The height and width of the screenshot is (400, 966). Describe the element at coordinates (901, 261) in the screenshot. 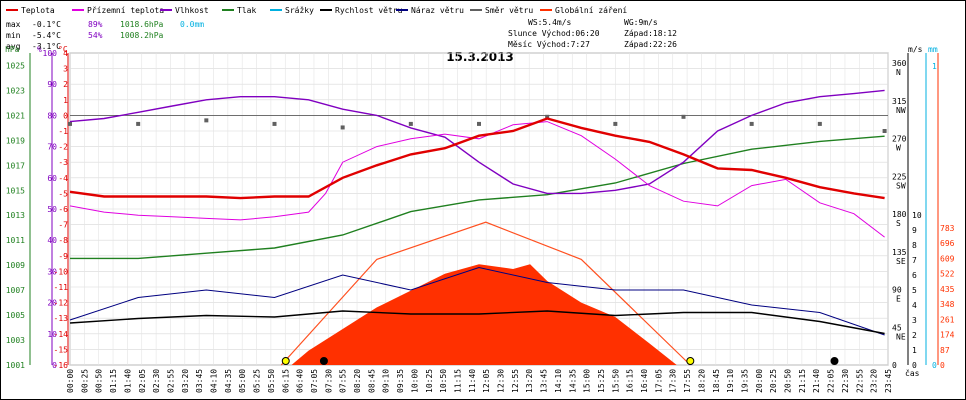

I see `axis-dir-name: SE` at that location.